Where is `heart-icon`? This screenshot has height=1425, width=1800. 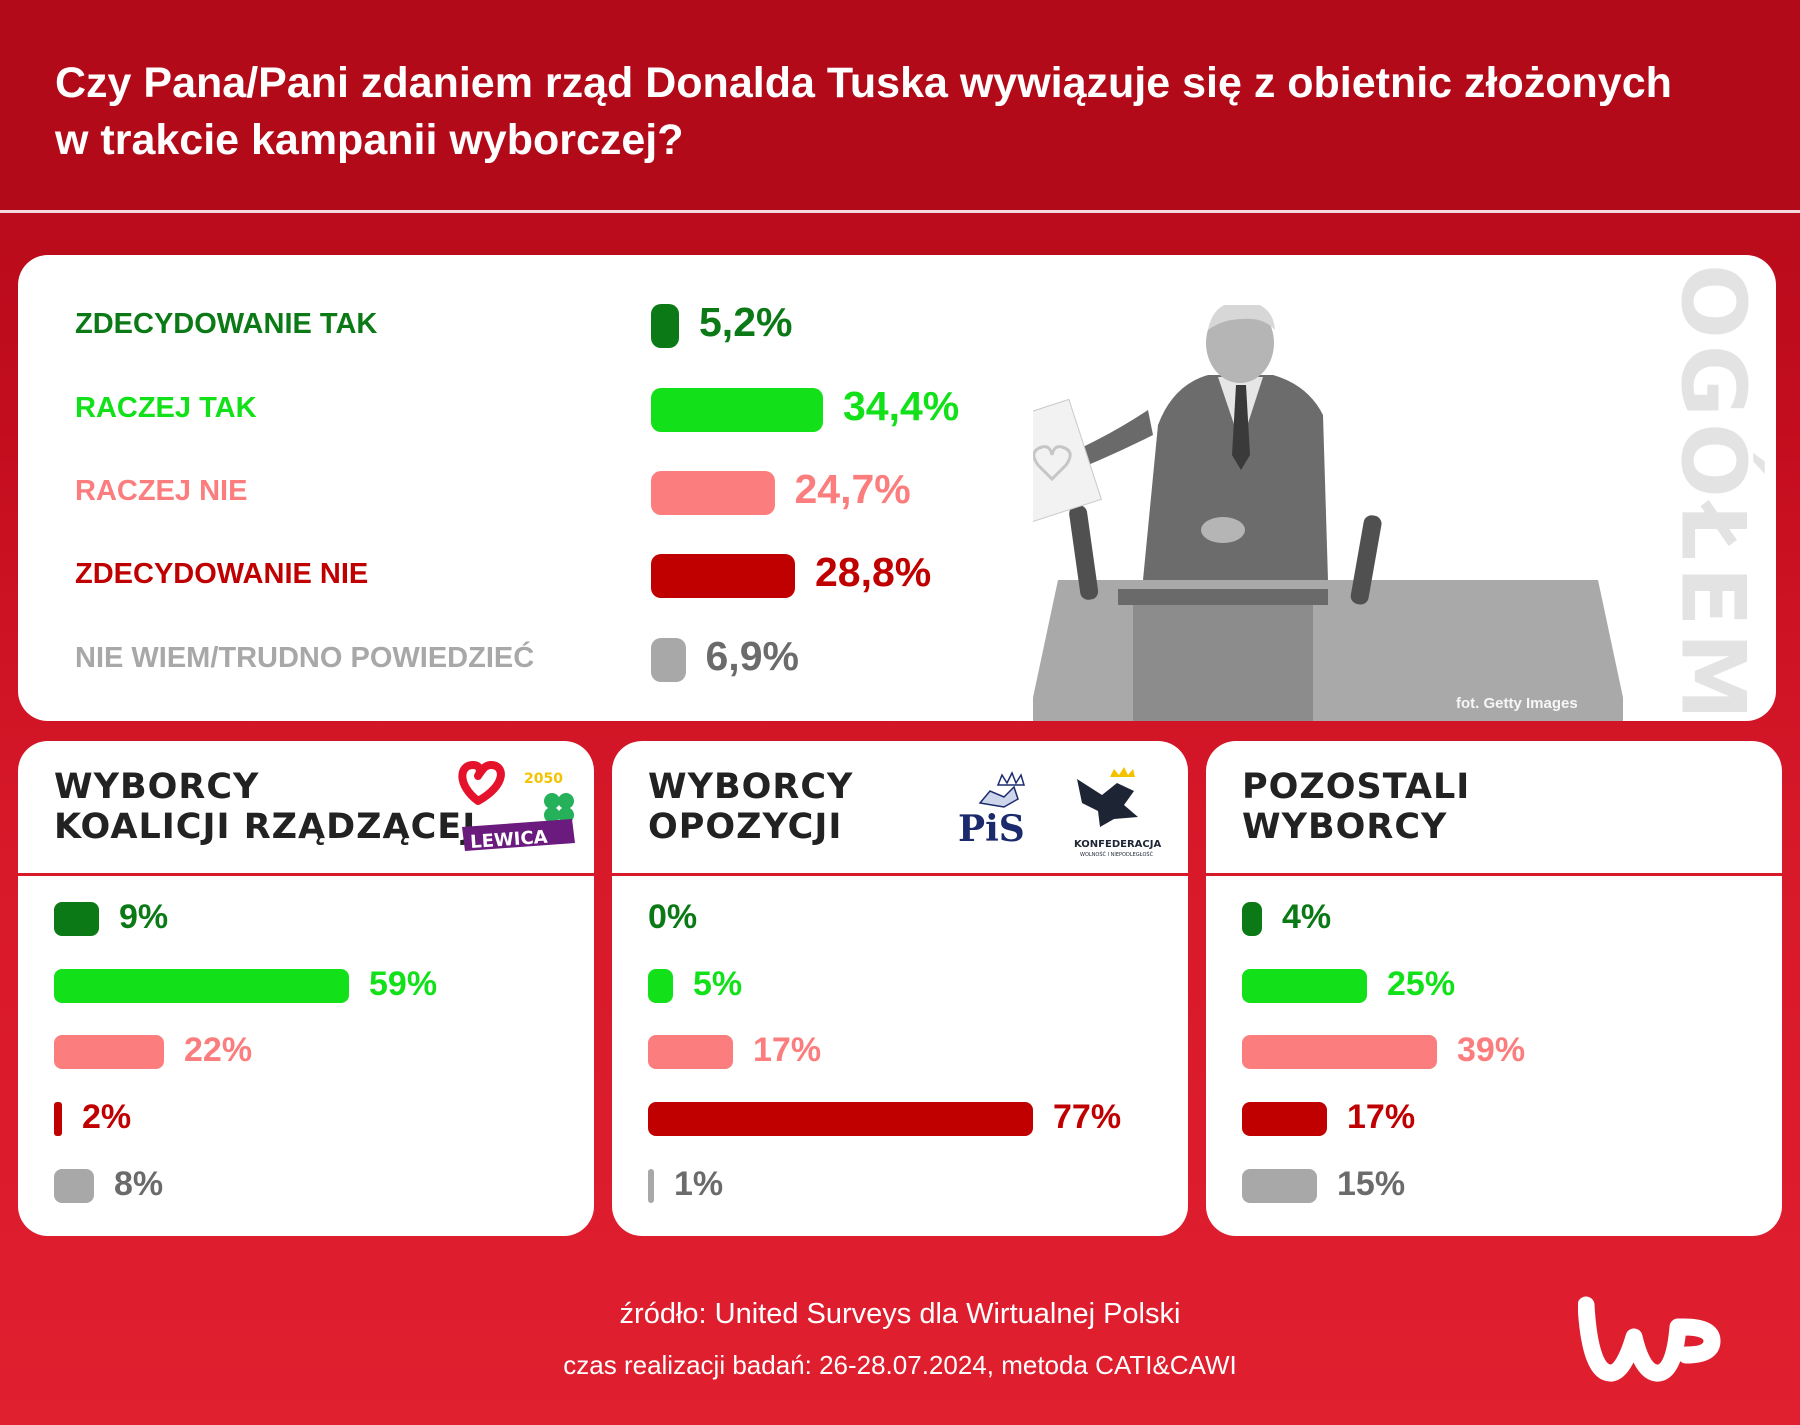 heart-icon is located at coordinates (481, 783).